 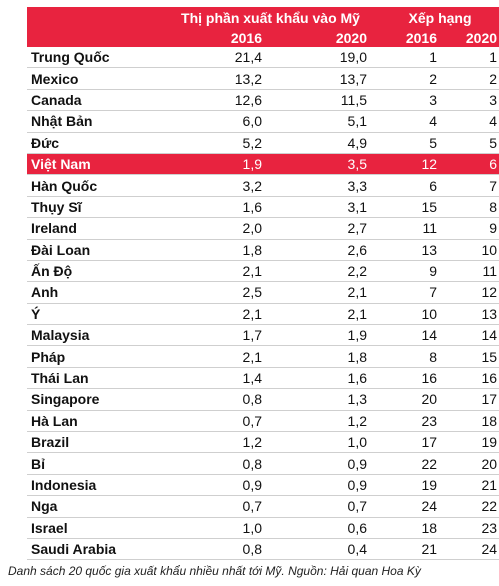 I want to click on table-row: Malaysia 1,7 1,9 14 14, so click(x=263, y=335).